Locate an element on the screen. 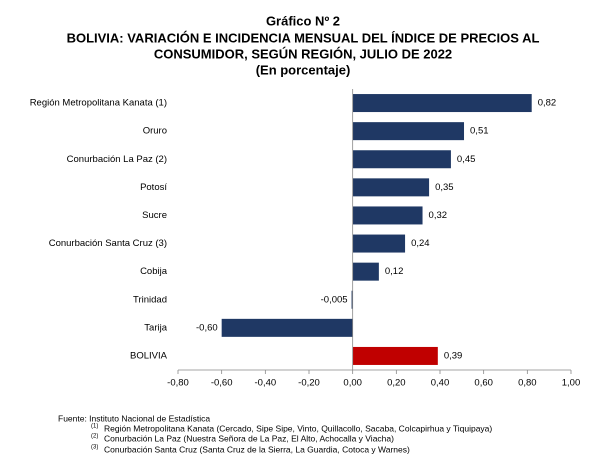 This screenshot has width=606, height=465. x-tick-label: 0,60 is located at coordinates (483, 383).